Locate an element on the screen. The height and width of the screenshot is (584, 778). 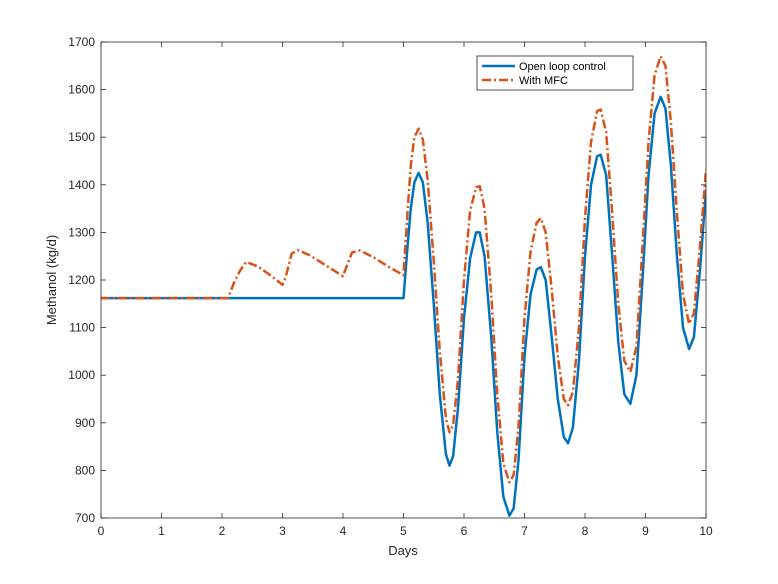
y-tick-label: 900 is located at coordinates (85, 423).